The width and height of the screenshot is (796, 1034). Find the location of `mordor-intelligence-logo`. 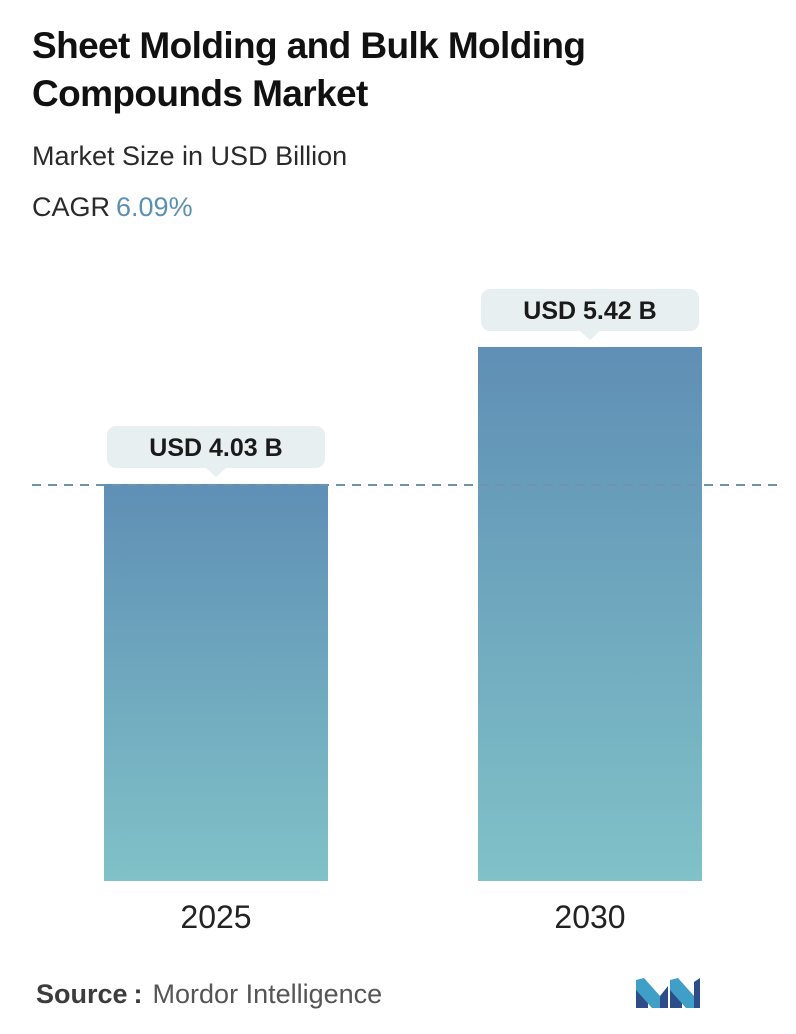

mordor-intelligence-logo is located at coordinates (668, 993).